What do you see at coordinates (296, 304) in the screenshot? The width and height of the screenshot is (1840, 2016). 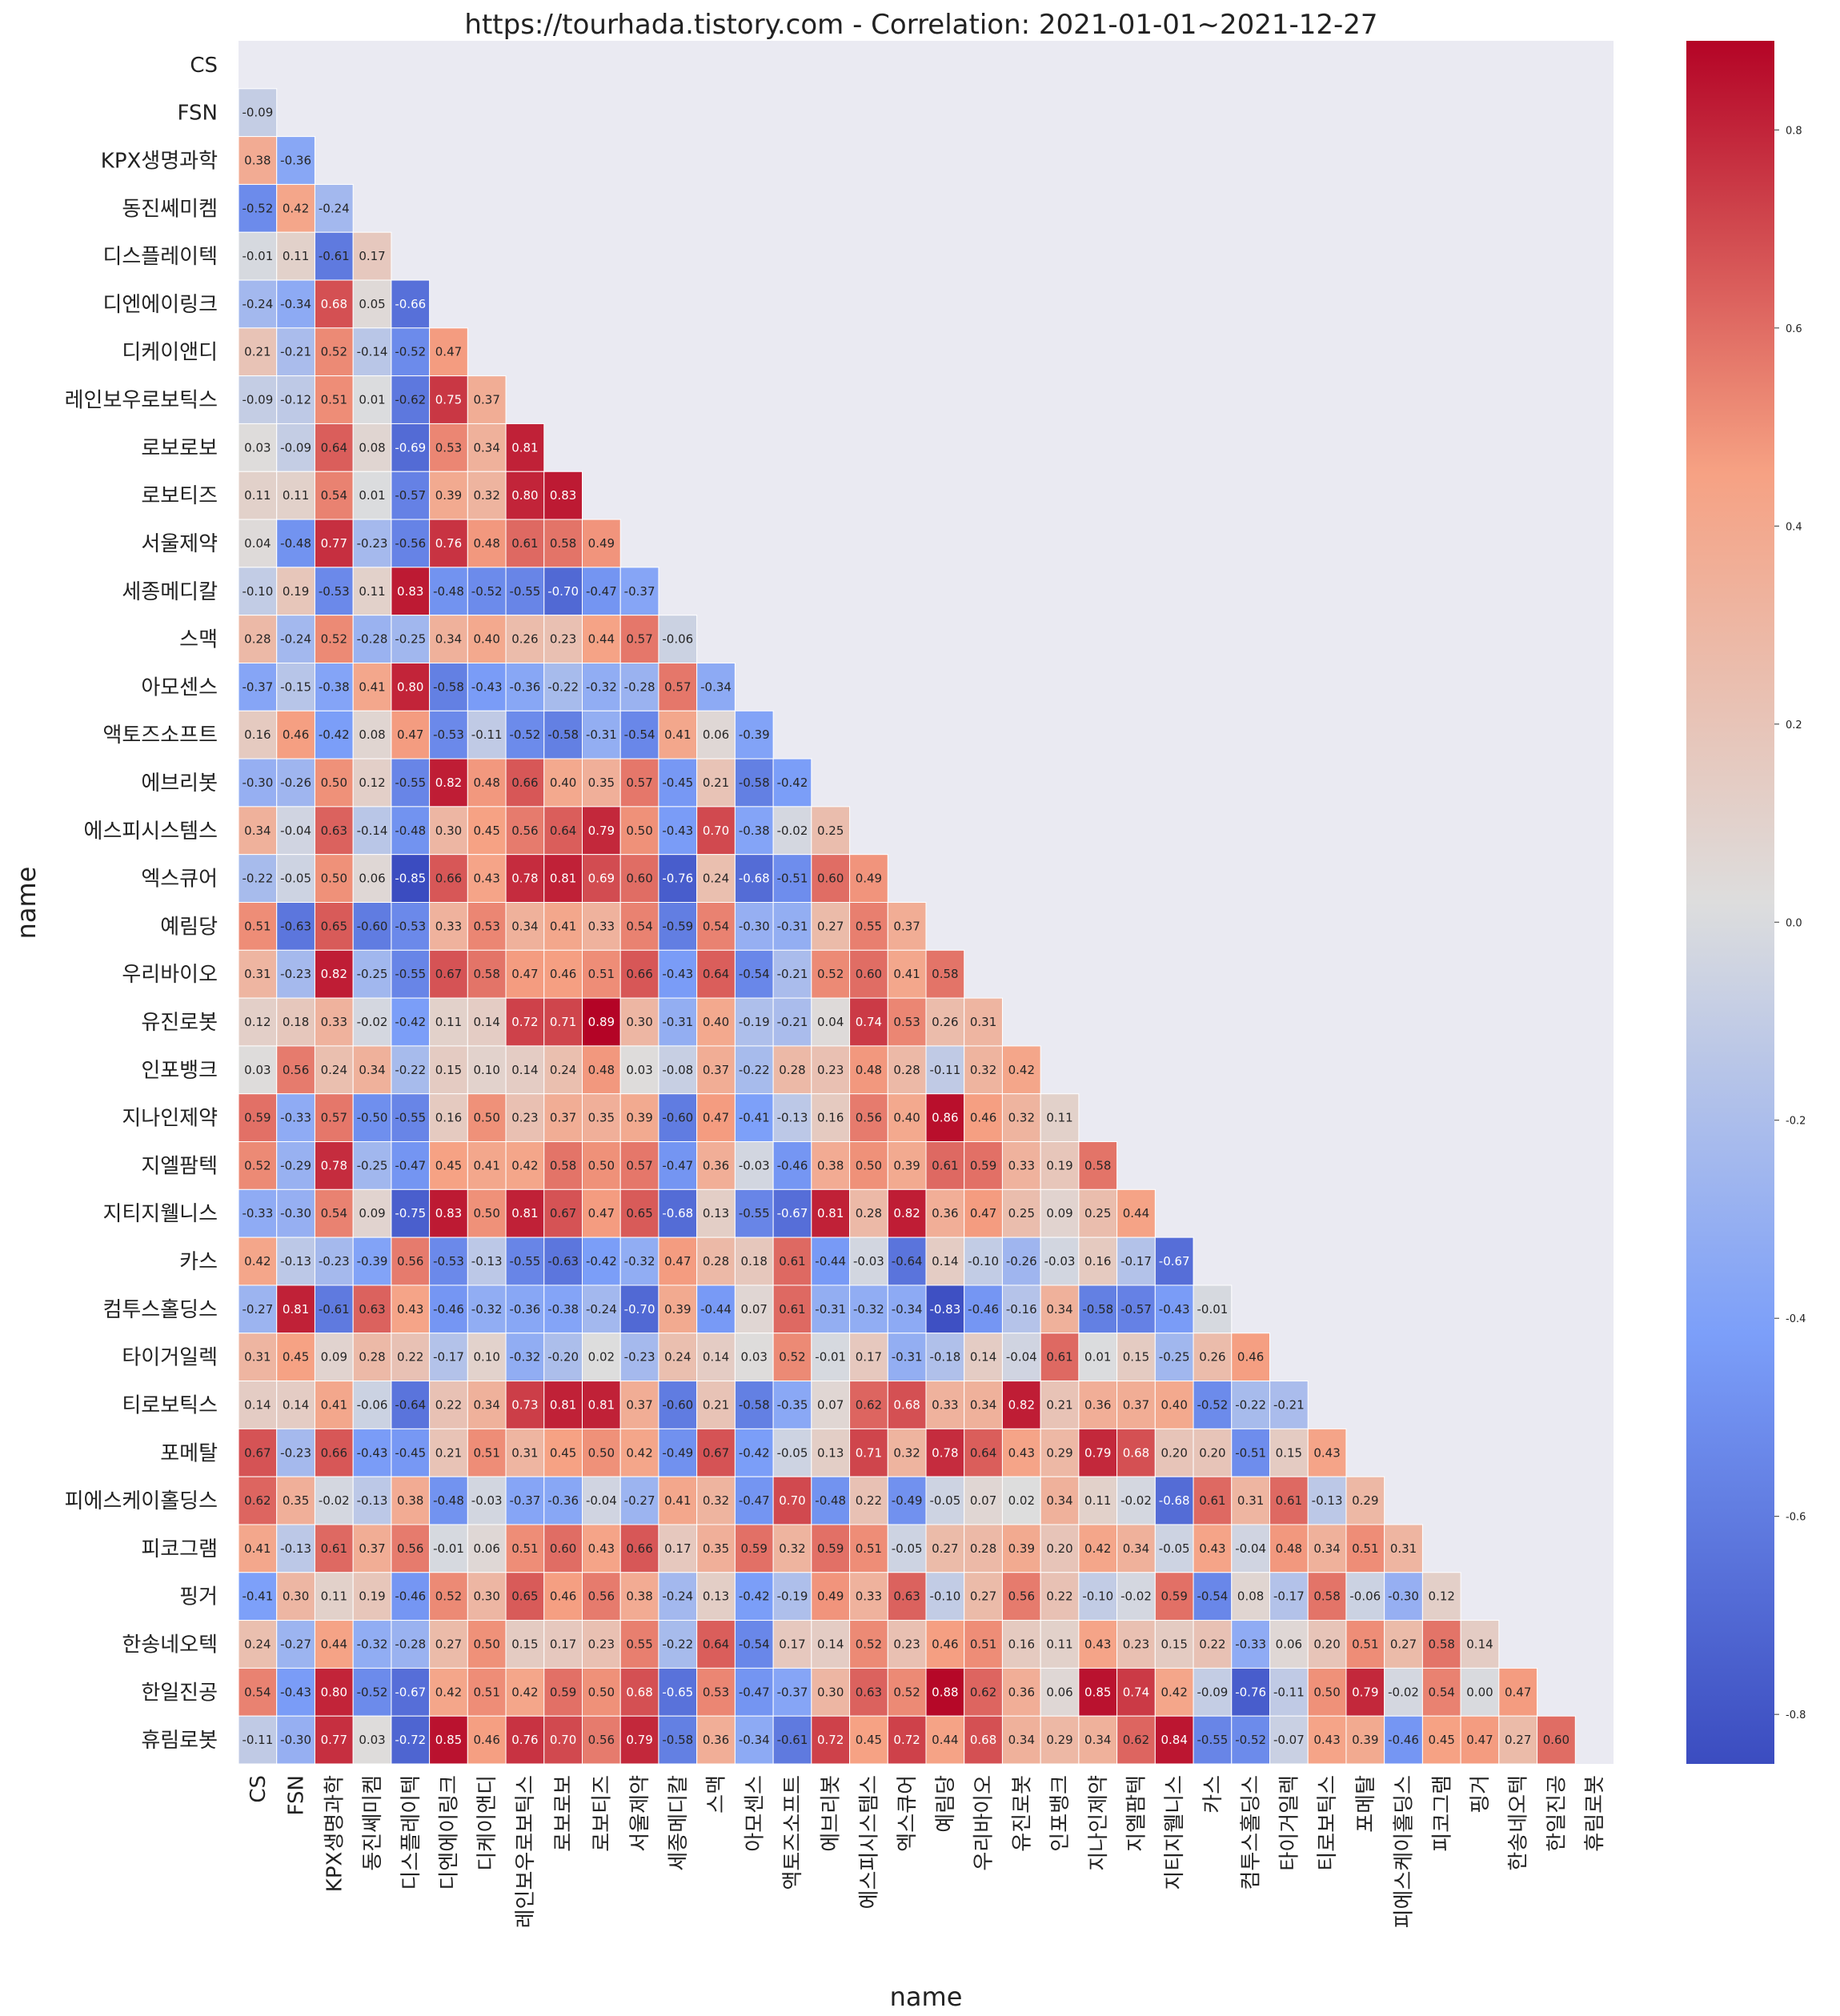 I see `cell-value-label: -0.34` at bounding box center [296, 304].